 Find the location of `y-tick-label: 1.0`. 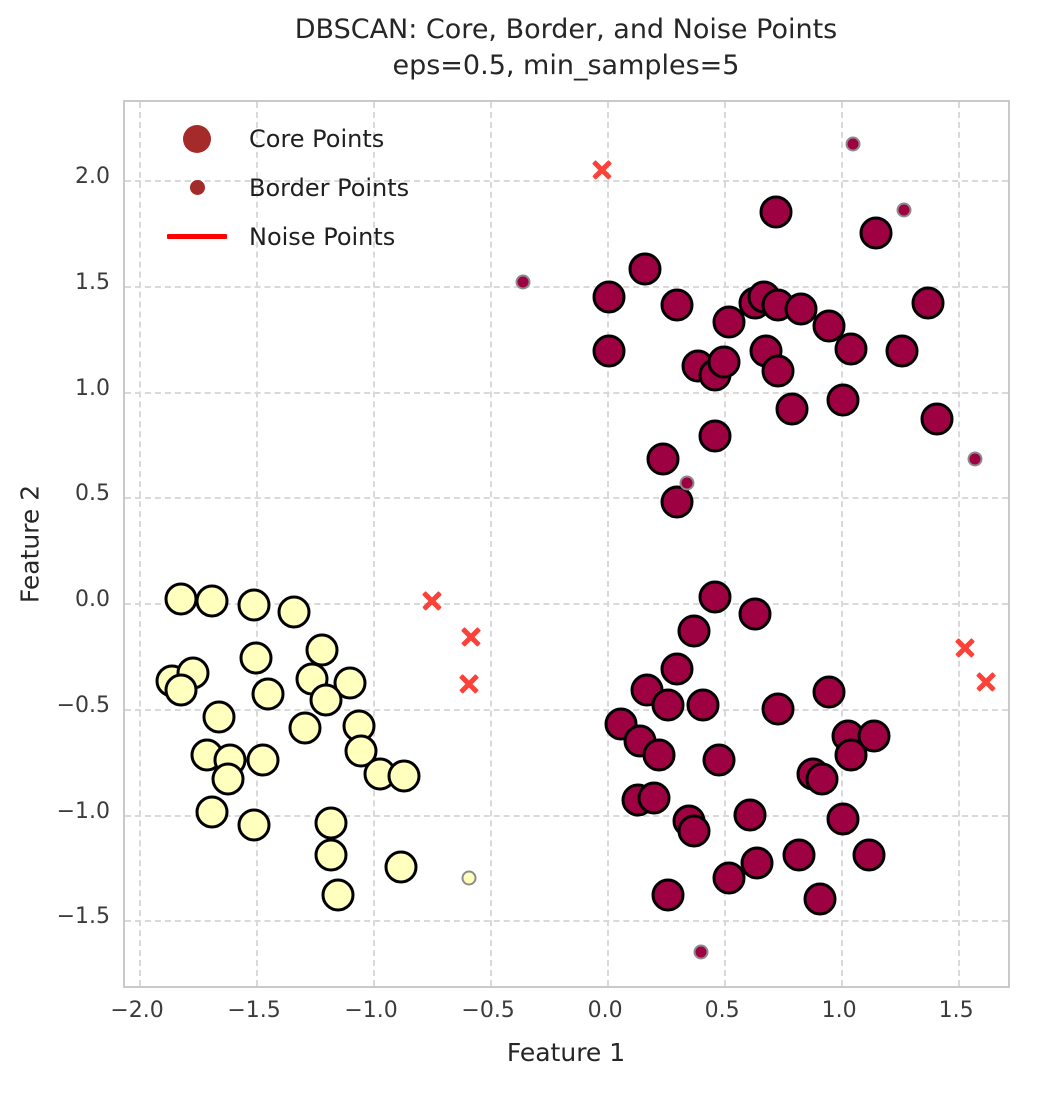

y-tick-label: 1.0 is located at coordinates (92, 388).